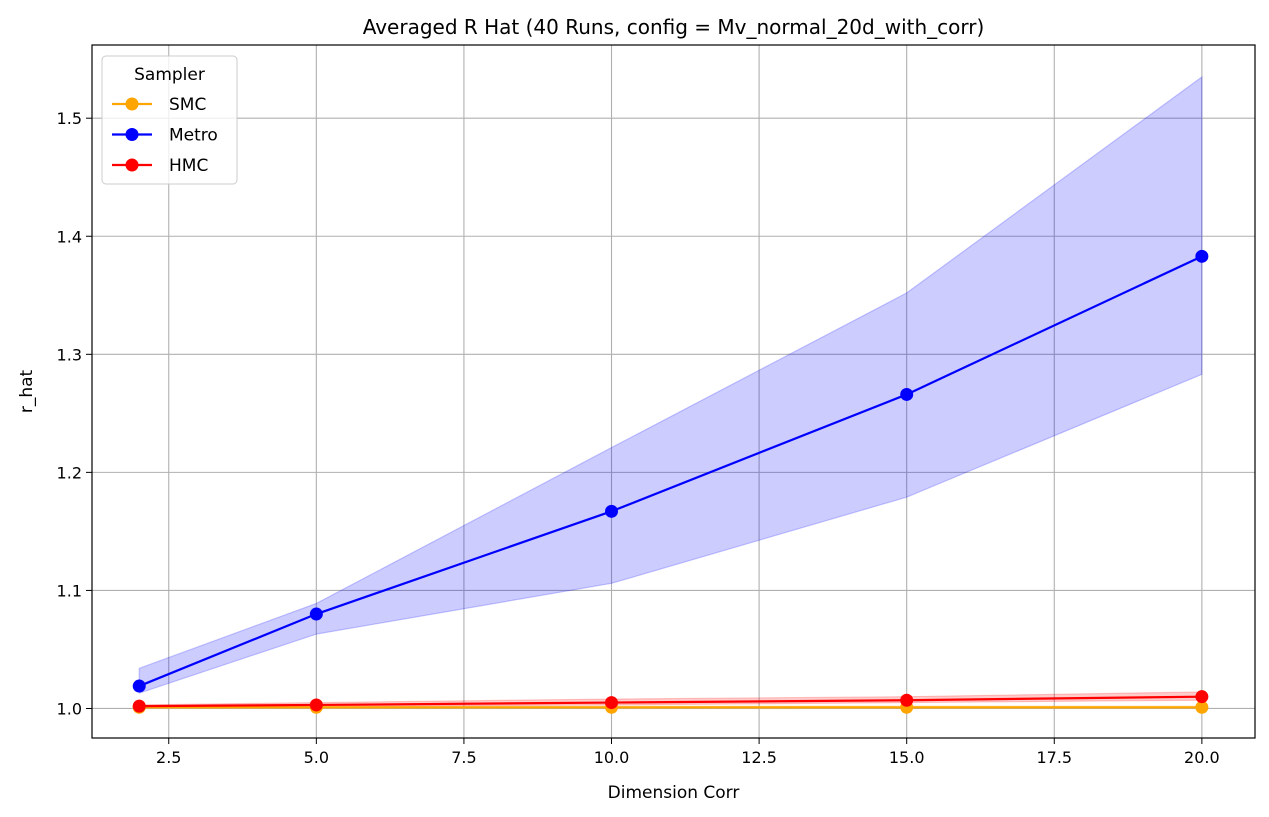  Describe the element at coordinates (674, 793) in the screenshot. I see `x-axis-label: Dimension Corr` at that location.